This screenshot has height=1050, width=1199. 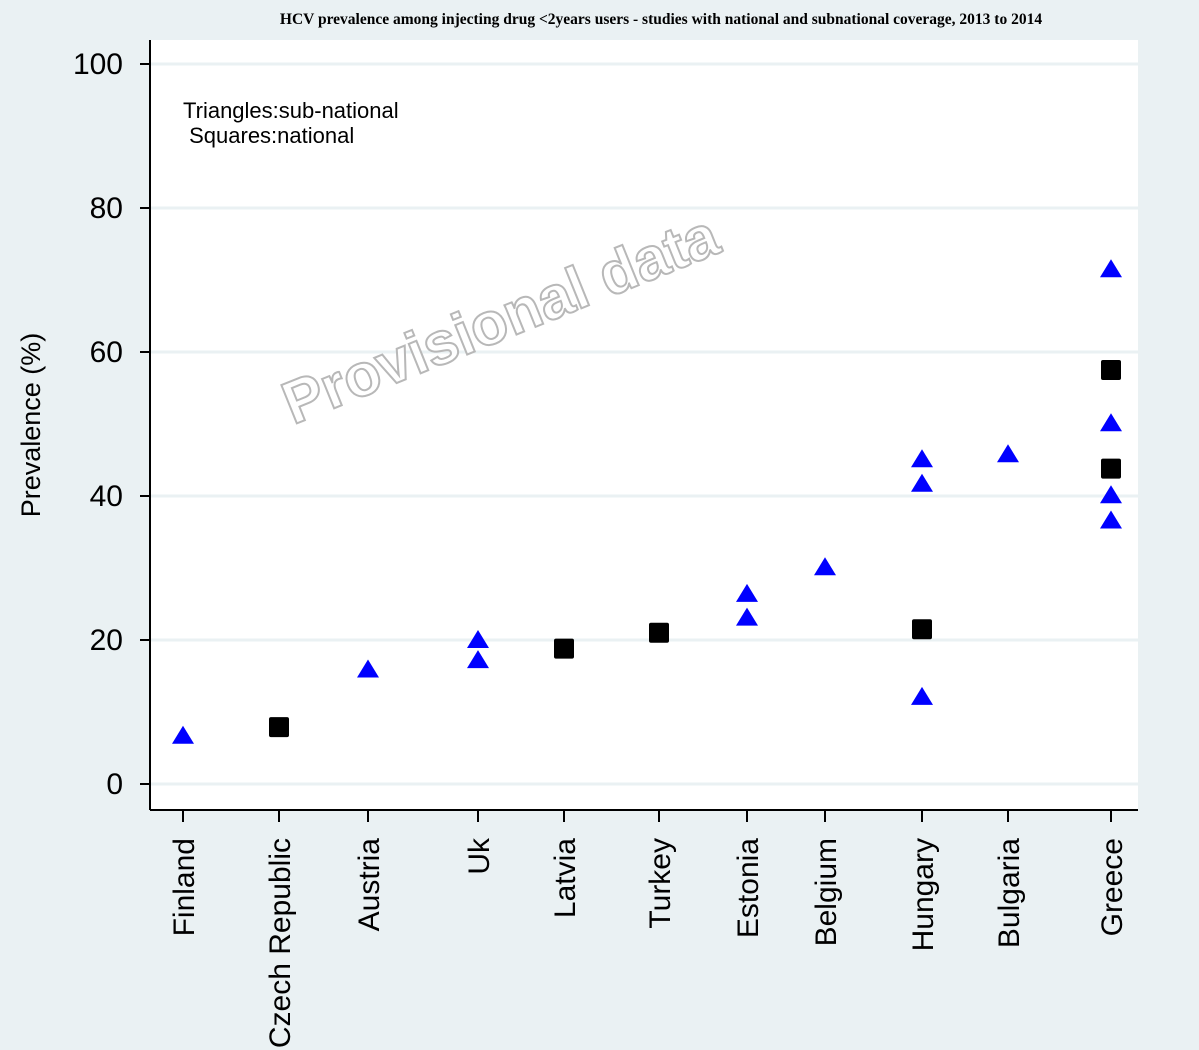 I want to click on y-tick-label: 80, so click(x=106, y=208).